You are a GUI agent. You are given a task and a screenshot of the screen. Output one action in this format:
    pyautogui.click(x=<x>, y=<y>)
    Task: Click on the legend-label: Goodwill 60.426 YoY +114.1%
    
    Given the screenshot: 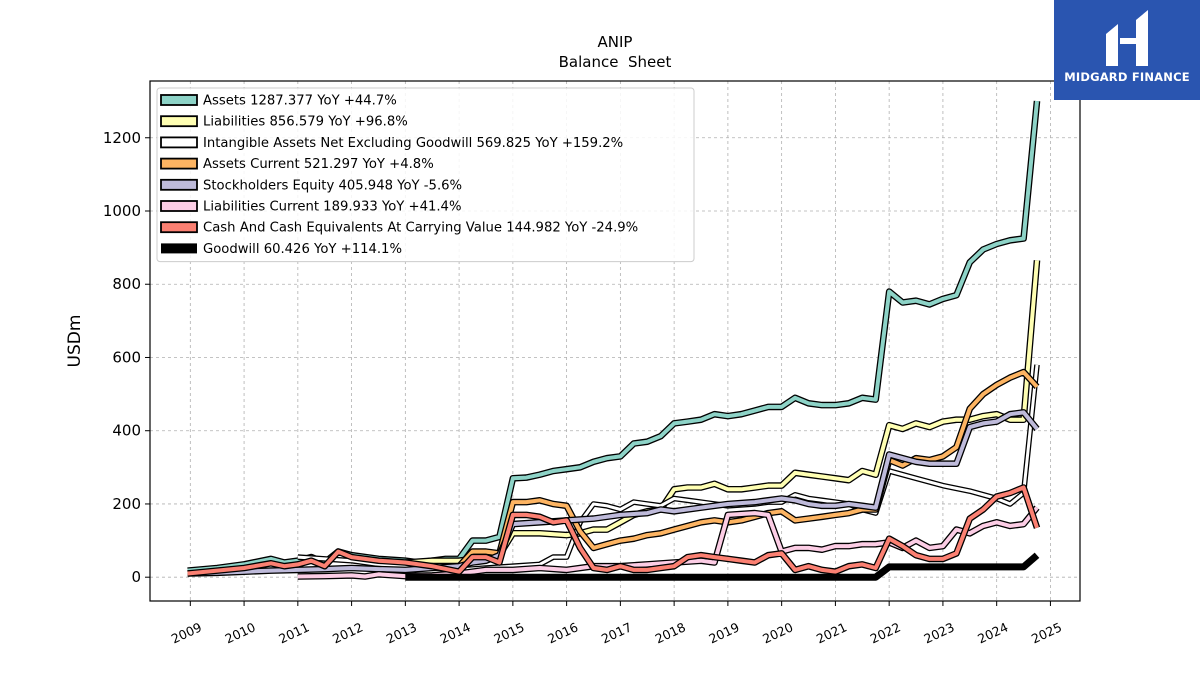 What is the action you would take?
    pyautogui.click(x=302, y=249)
    